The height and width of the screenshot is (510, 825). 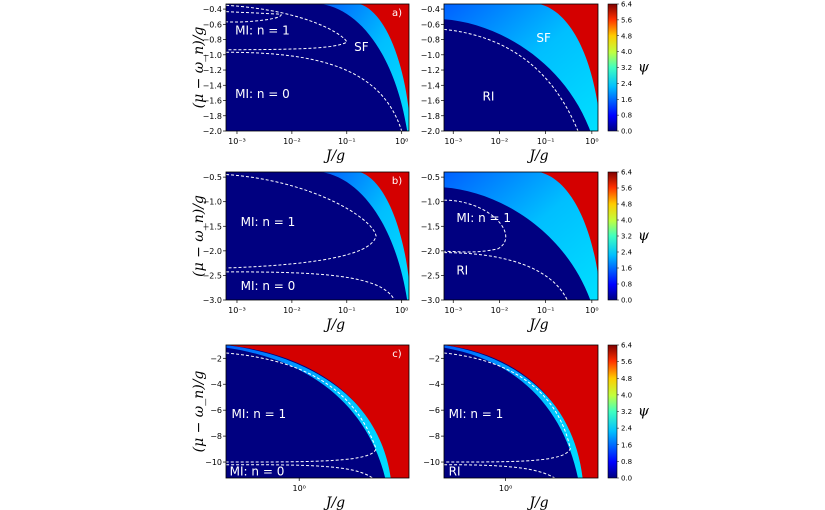 I want to click on colorbar-tick-label: 1.6, so click(x=627, y=100).